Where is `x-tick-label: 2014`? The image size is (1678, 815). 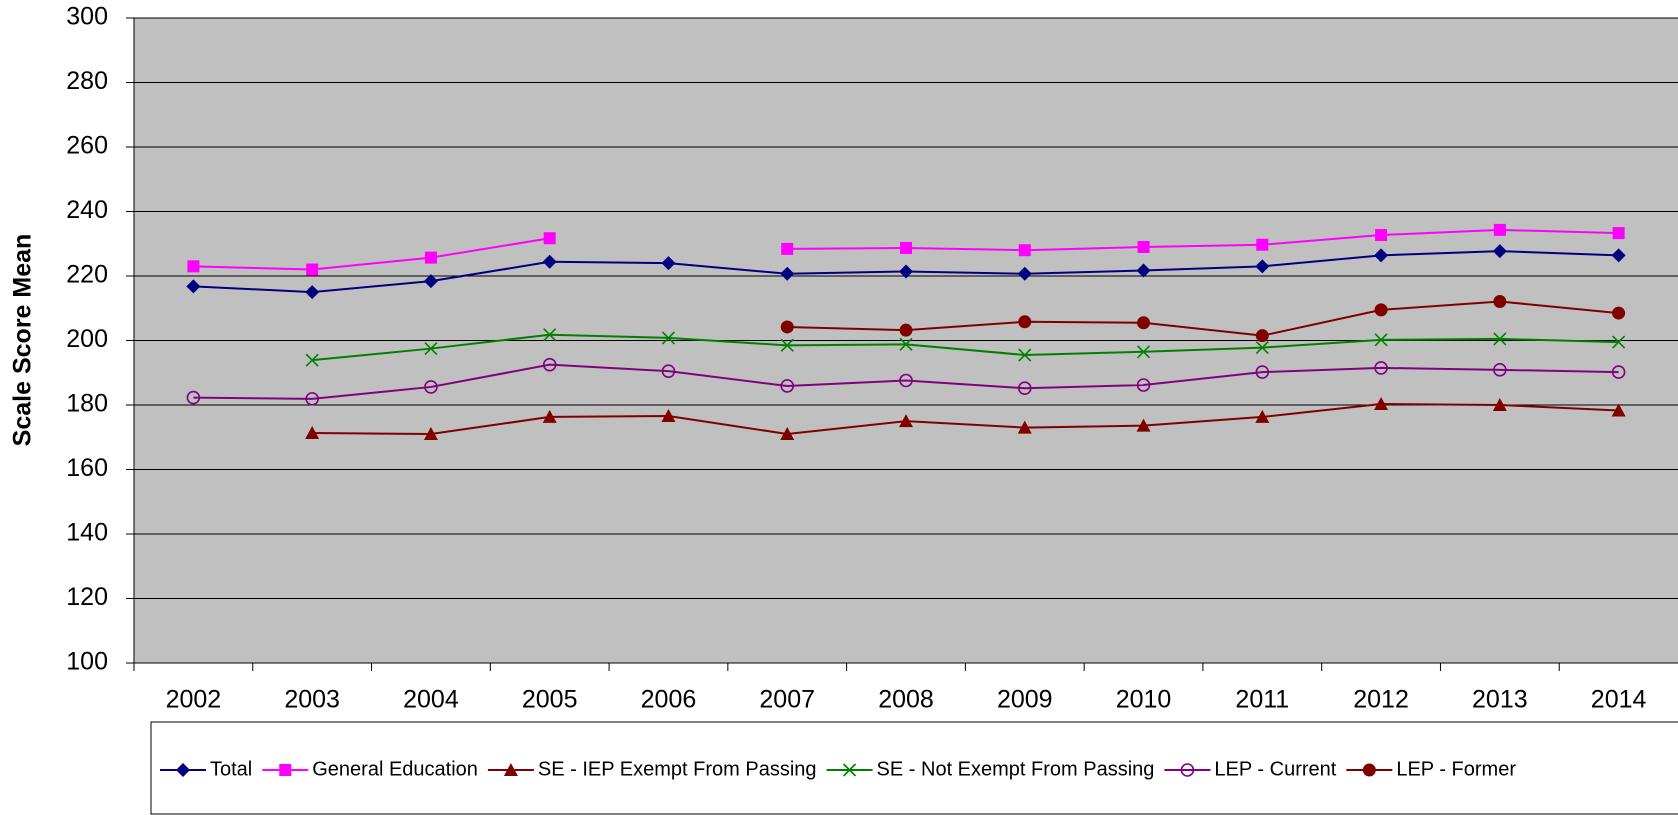
x-tick-label: 2014 is located at coordinates (1619, 700).